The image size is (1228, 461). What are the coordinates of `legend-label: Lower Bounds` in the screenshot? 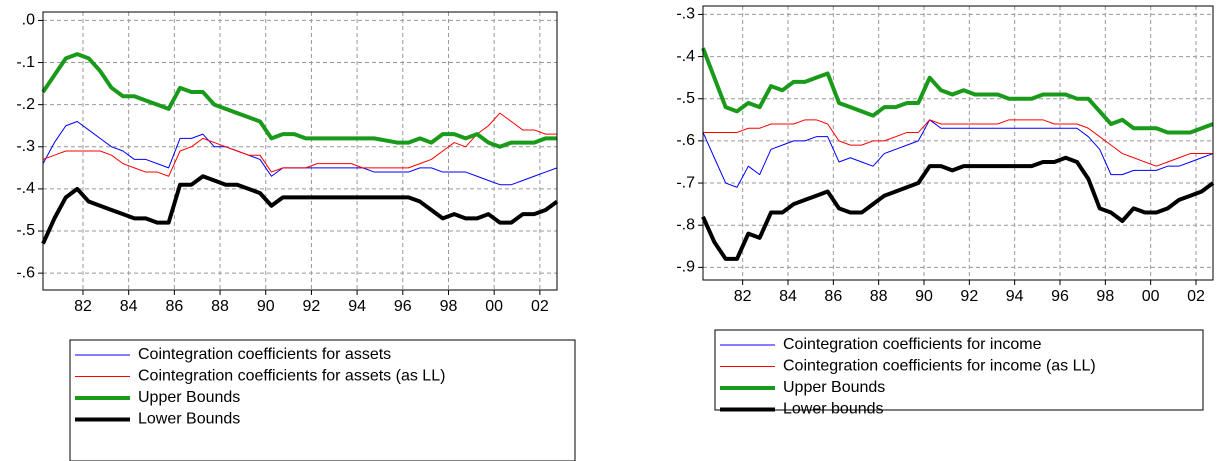 It's located at (189, 419).